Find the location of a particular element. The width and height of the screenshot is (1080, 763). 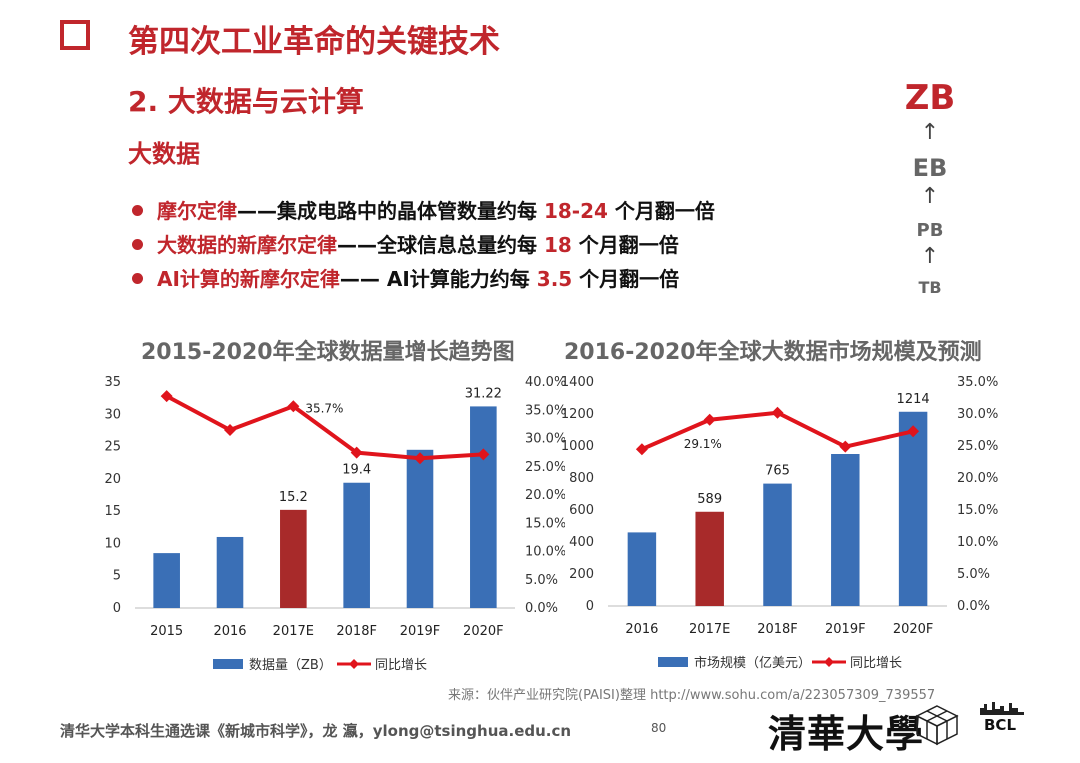

unit-tb: TB is located at coordinates (930, 287).